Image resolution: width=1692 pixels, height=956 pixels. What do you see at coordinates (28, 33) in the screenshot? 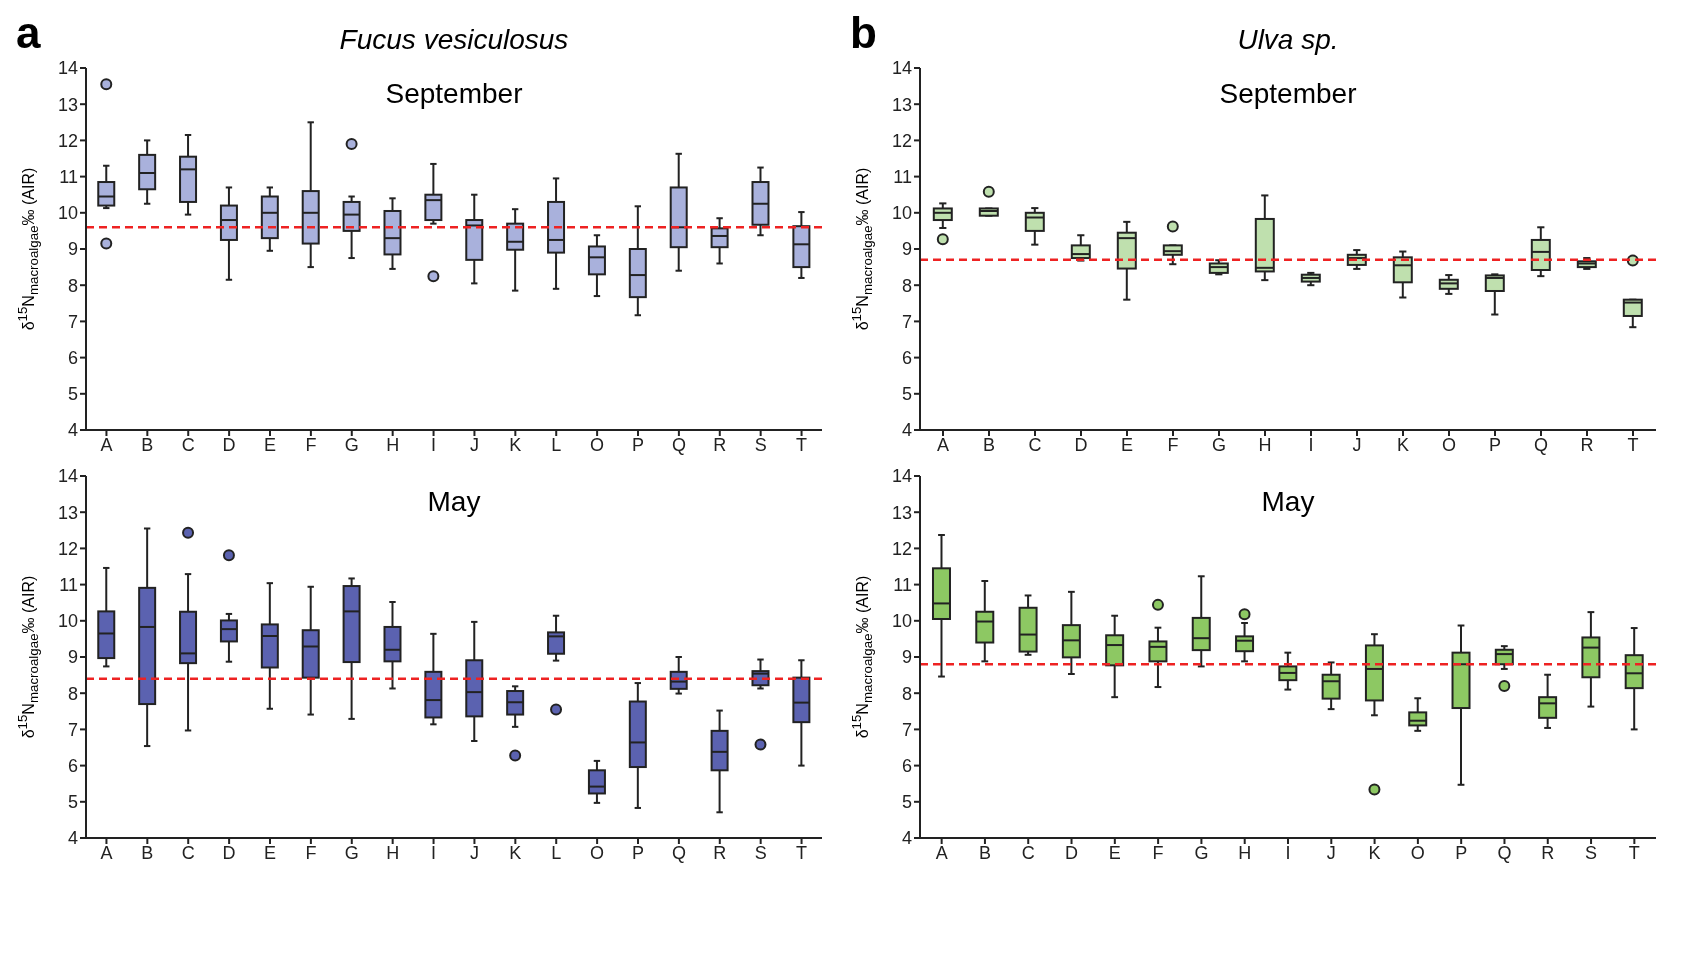
I see `text: a` at bounding box center [28, 33].